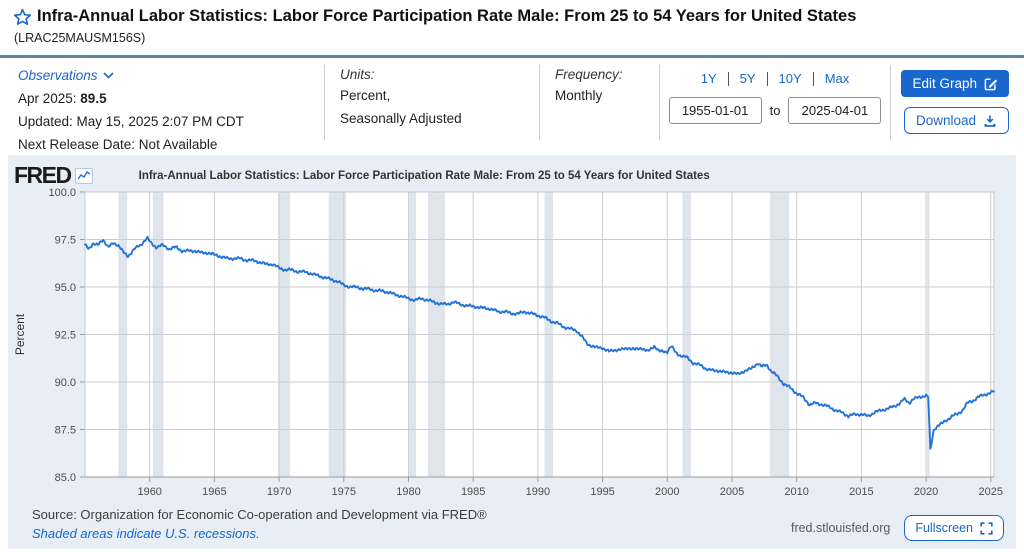 This screenshot has height=555, width=1024. Describe the element at coordinates (365, 95) in the screenshot. I see `units-value-1: Percent,` at that location.